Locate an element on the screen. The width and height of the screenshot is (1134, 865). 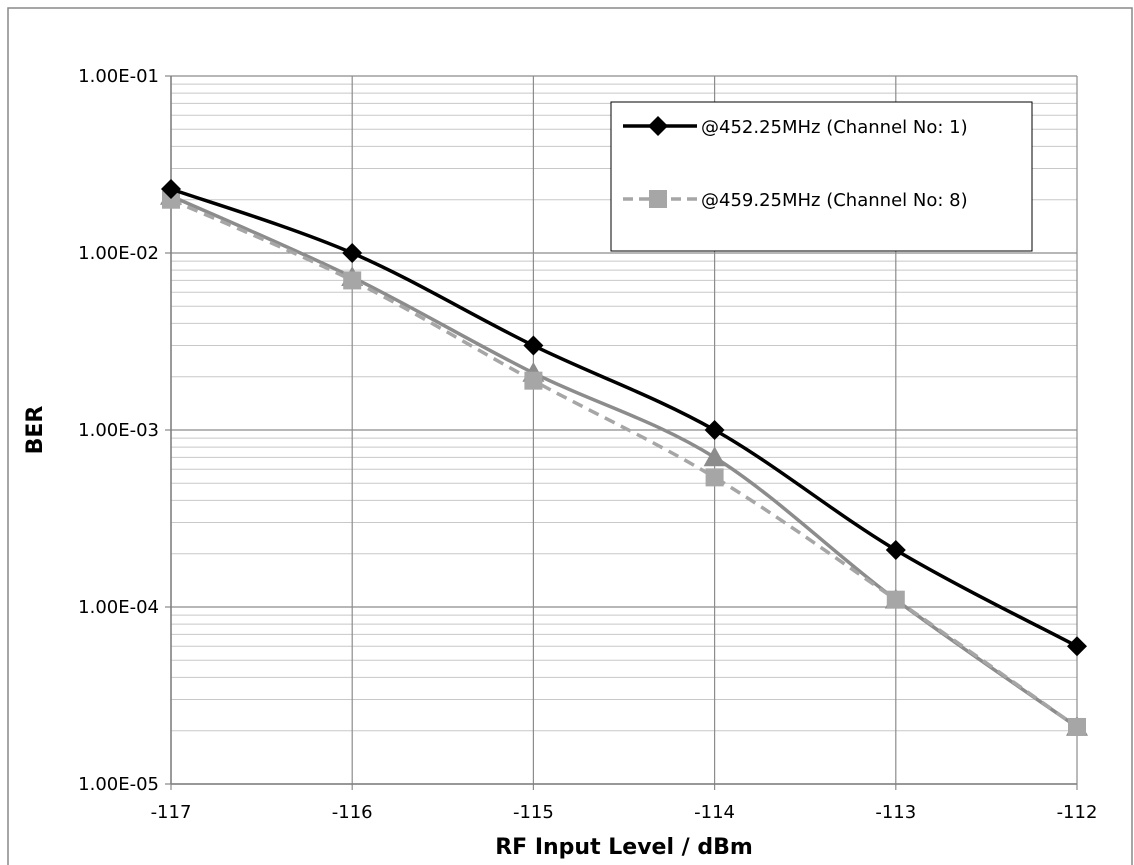
x-tick-label: -115 is located at coordinates (533, 812).